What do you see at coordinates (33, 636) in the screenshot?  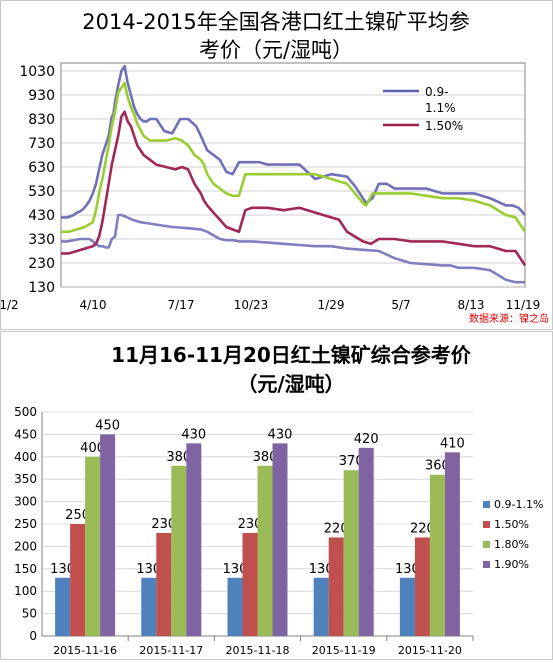 I see `y-tick-label: 0` at bounding box center [33, 636].